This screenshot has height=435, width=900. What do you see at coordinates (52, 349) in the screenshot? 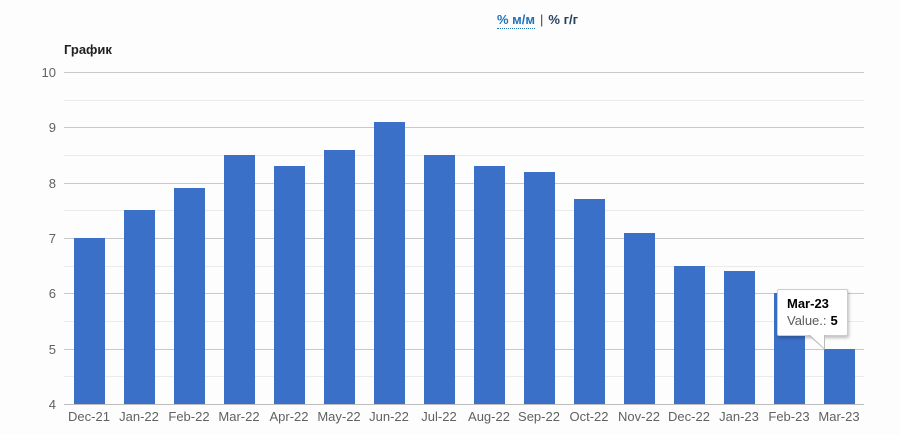
I see `y-axis-label: 5` at bounding box center [52, 349].